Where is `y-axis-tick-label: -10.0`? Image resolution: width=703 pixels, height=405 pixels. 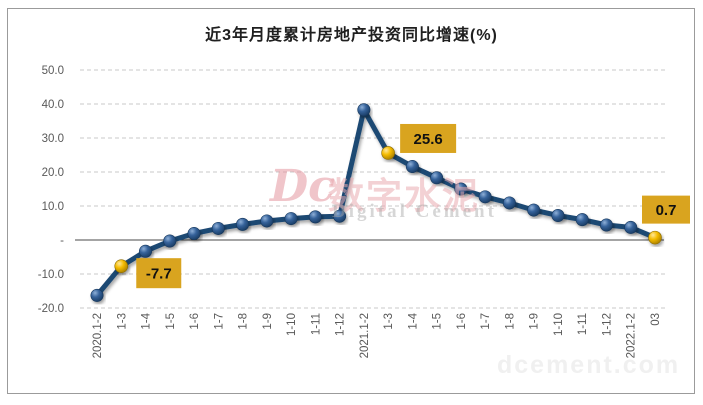 y-axis-tick-label: -10.0 is located at coordinates (51, 275).